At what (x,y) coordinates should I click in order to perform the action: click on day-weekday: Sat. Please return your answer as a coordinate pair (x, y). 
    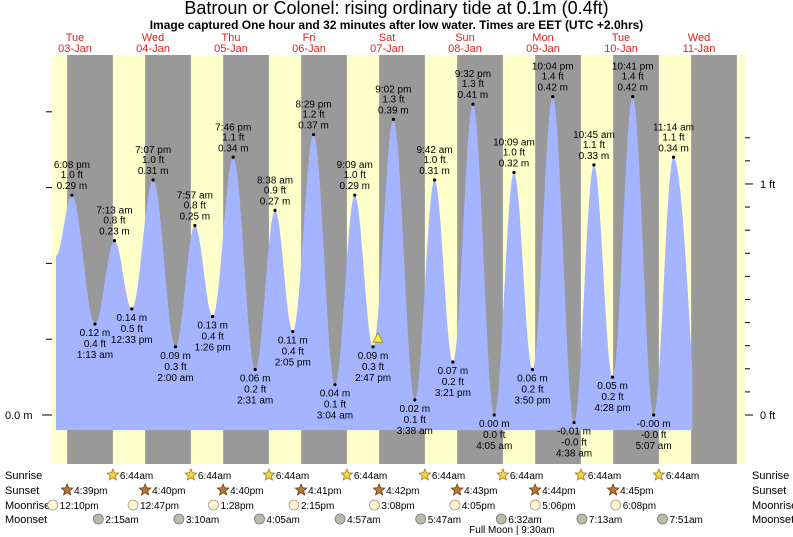
    Looking at the image, I should click on (387, 38).